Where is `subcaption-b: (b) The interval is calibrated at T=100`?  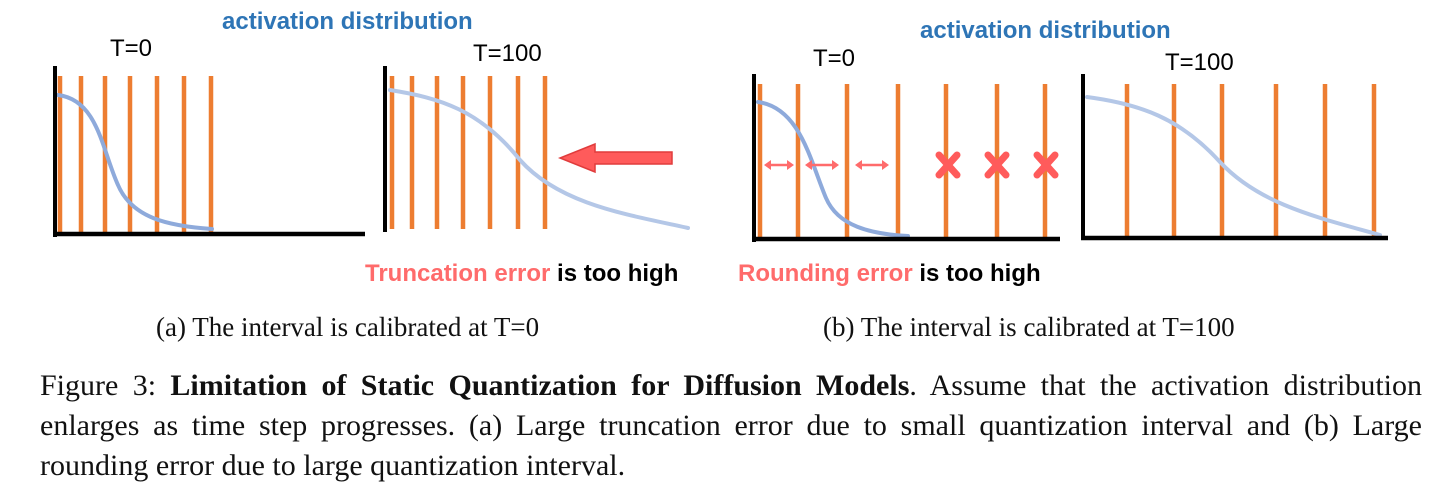
subcaption-b: (b) The interval is calibrated at T=100 is located at coordinates (1029, 327).